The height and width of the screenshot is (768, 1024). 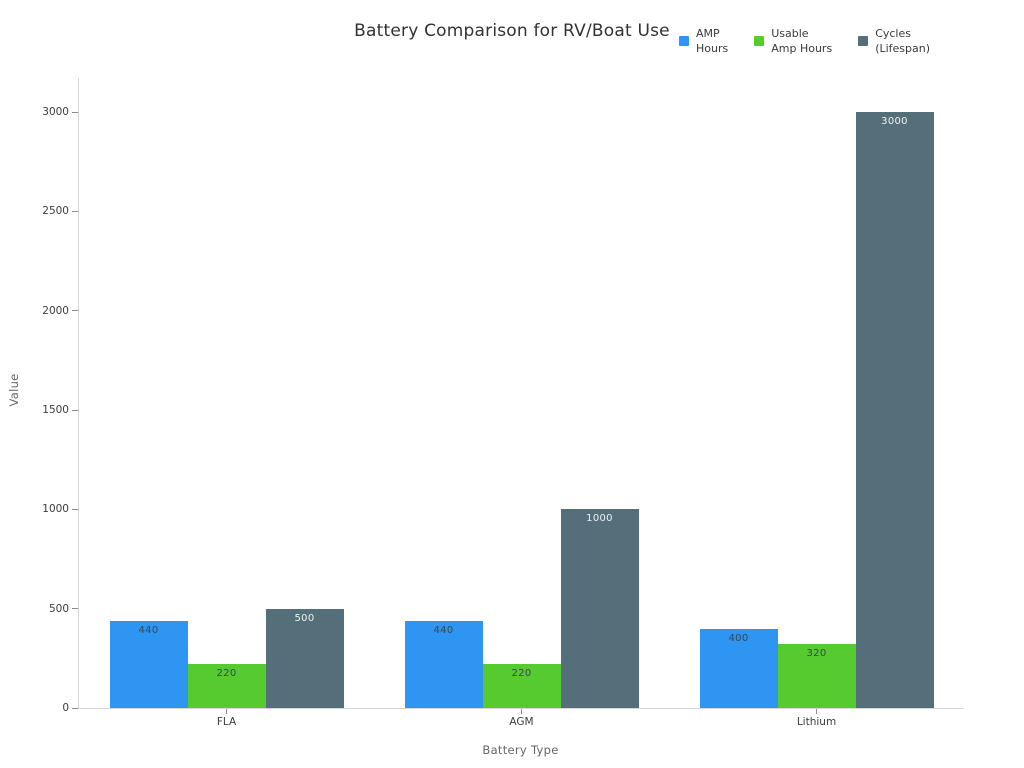 I want to click on bar-amp-hours-lithium: 400, so click(x=738, y=668).